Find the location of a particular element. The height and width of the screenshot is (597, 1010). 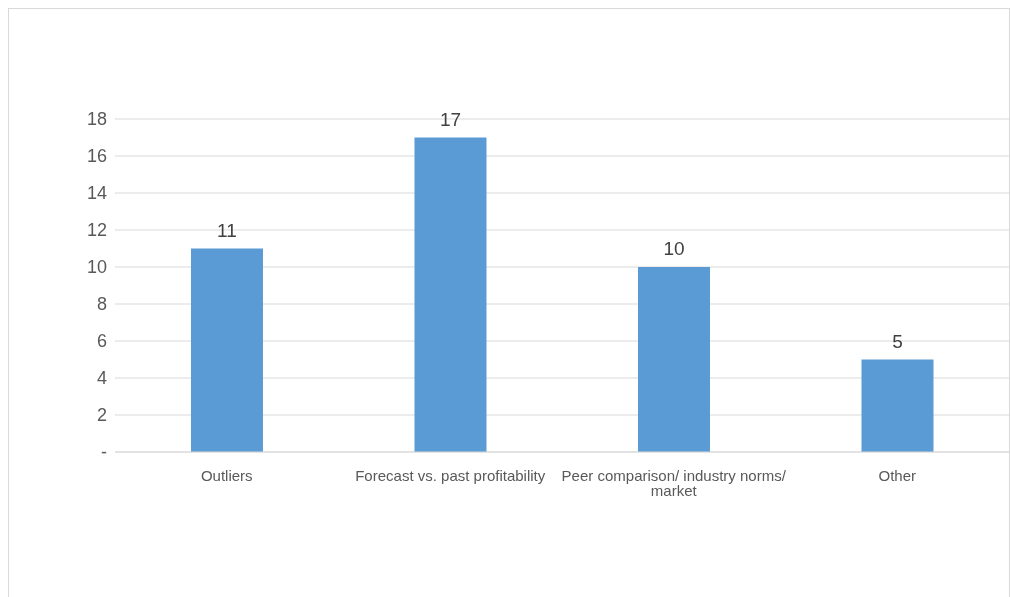

y-tick-label: 2 is located at coordinates (101, 415).